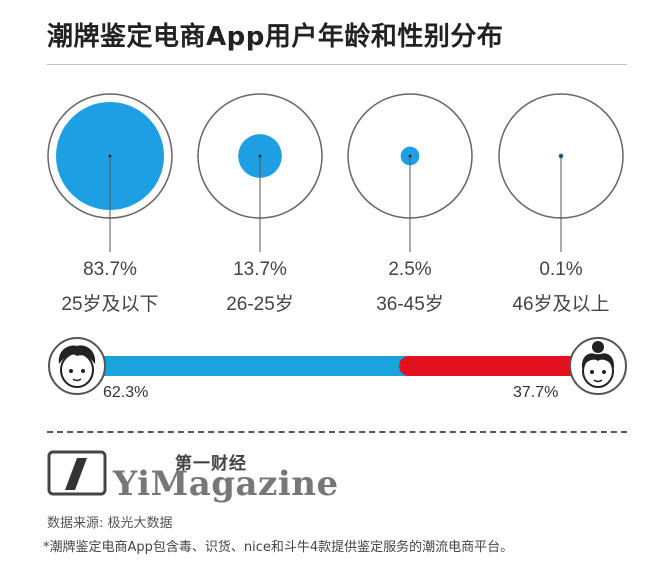 This screenshot has height=575, width=660. What do you see at coordinates (598, 366) in the screenshot?
I see `female-face-icon` at bounding box center [598, 366].